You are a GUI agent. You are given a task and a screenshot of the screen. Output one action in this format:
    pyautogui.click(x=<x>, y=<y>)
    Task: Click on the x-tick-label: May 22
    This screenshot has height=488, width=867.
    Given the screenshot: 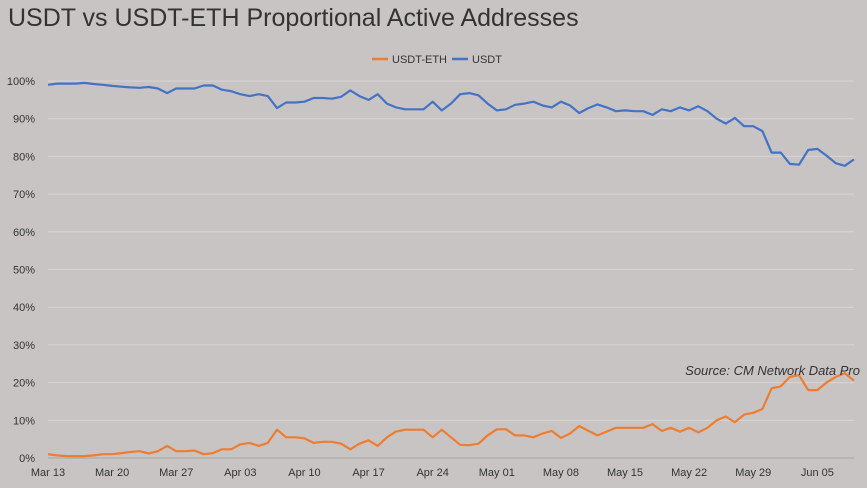 What is the action you would take?
    pyautogui.click(x=689, y=473)
    